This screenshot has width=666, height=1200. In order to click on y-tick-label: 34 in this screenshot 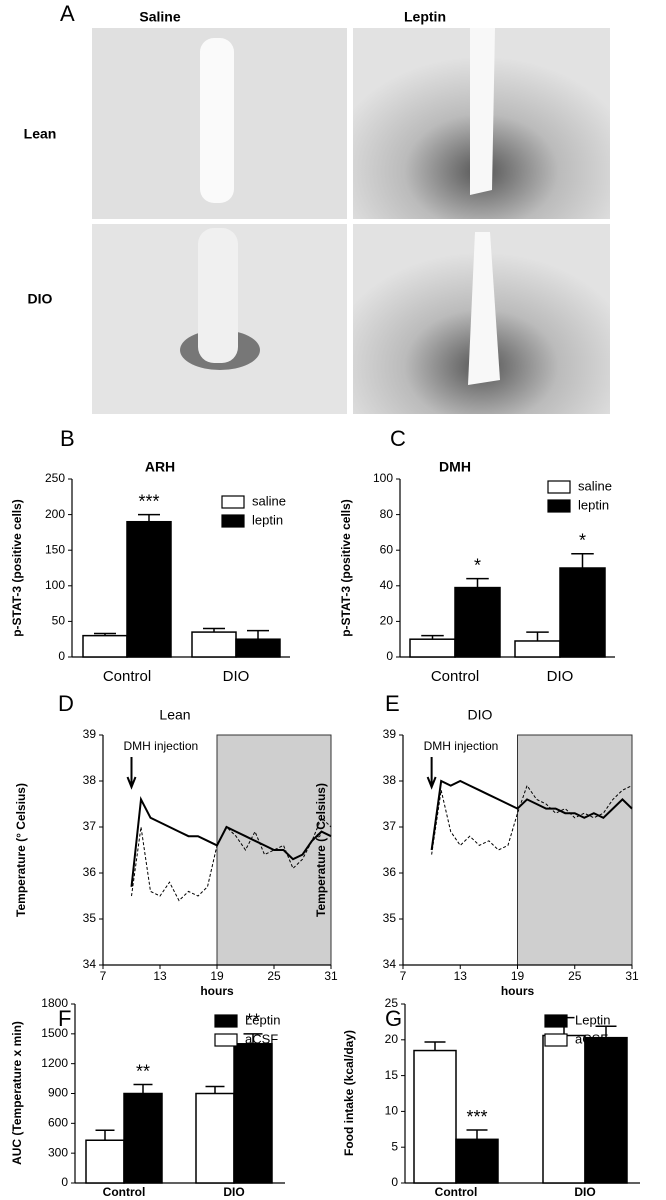, I will do `click(390, 964)`.